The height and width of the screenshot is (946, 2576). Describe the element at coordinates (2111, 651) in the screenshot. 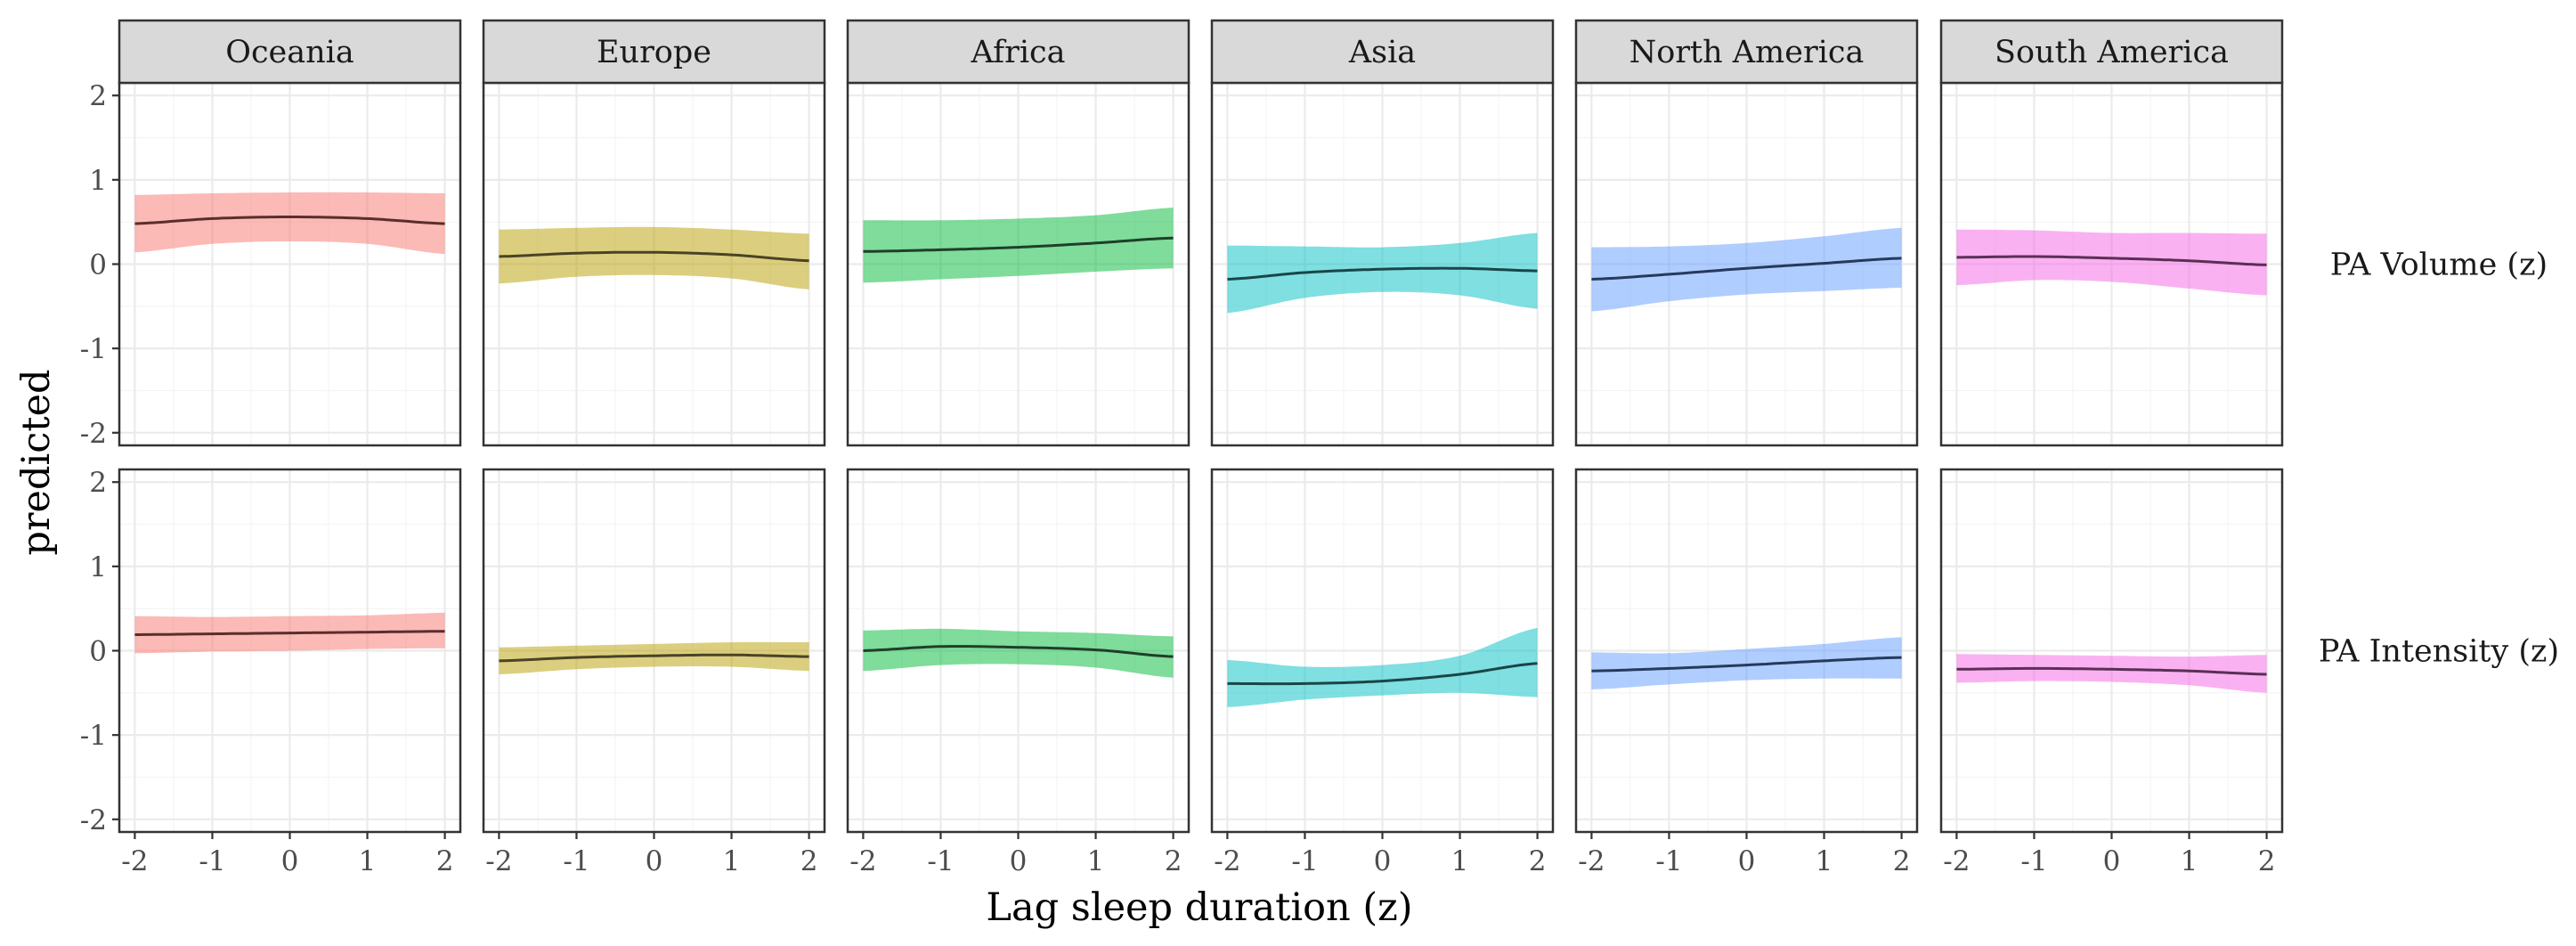

I see `panel-pa-intensity-z-south-america` at that location.